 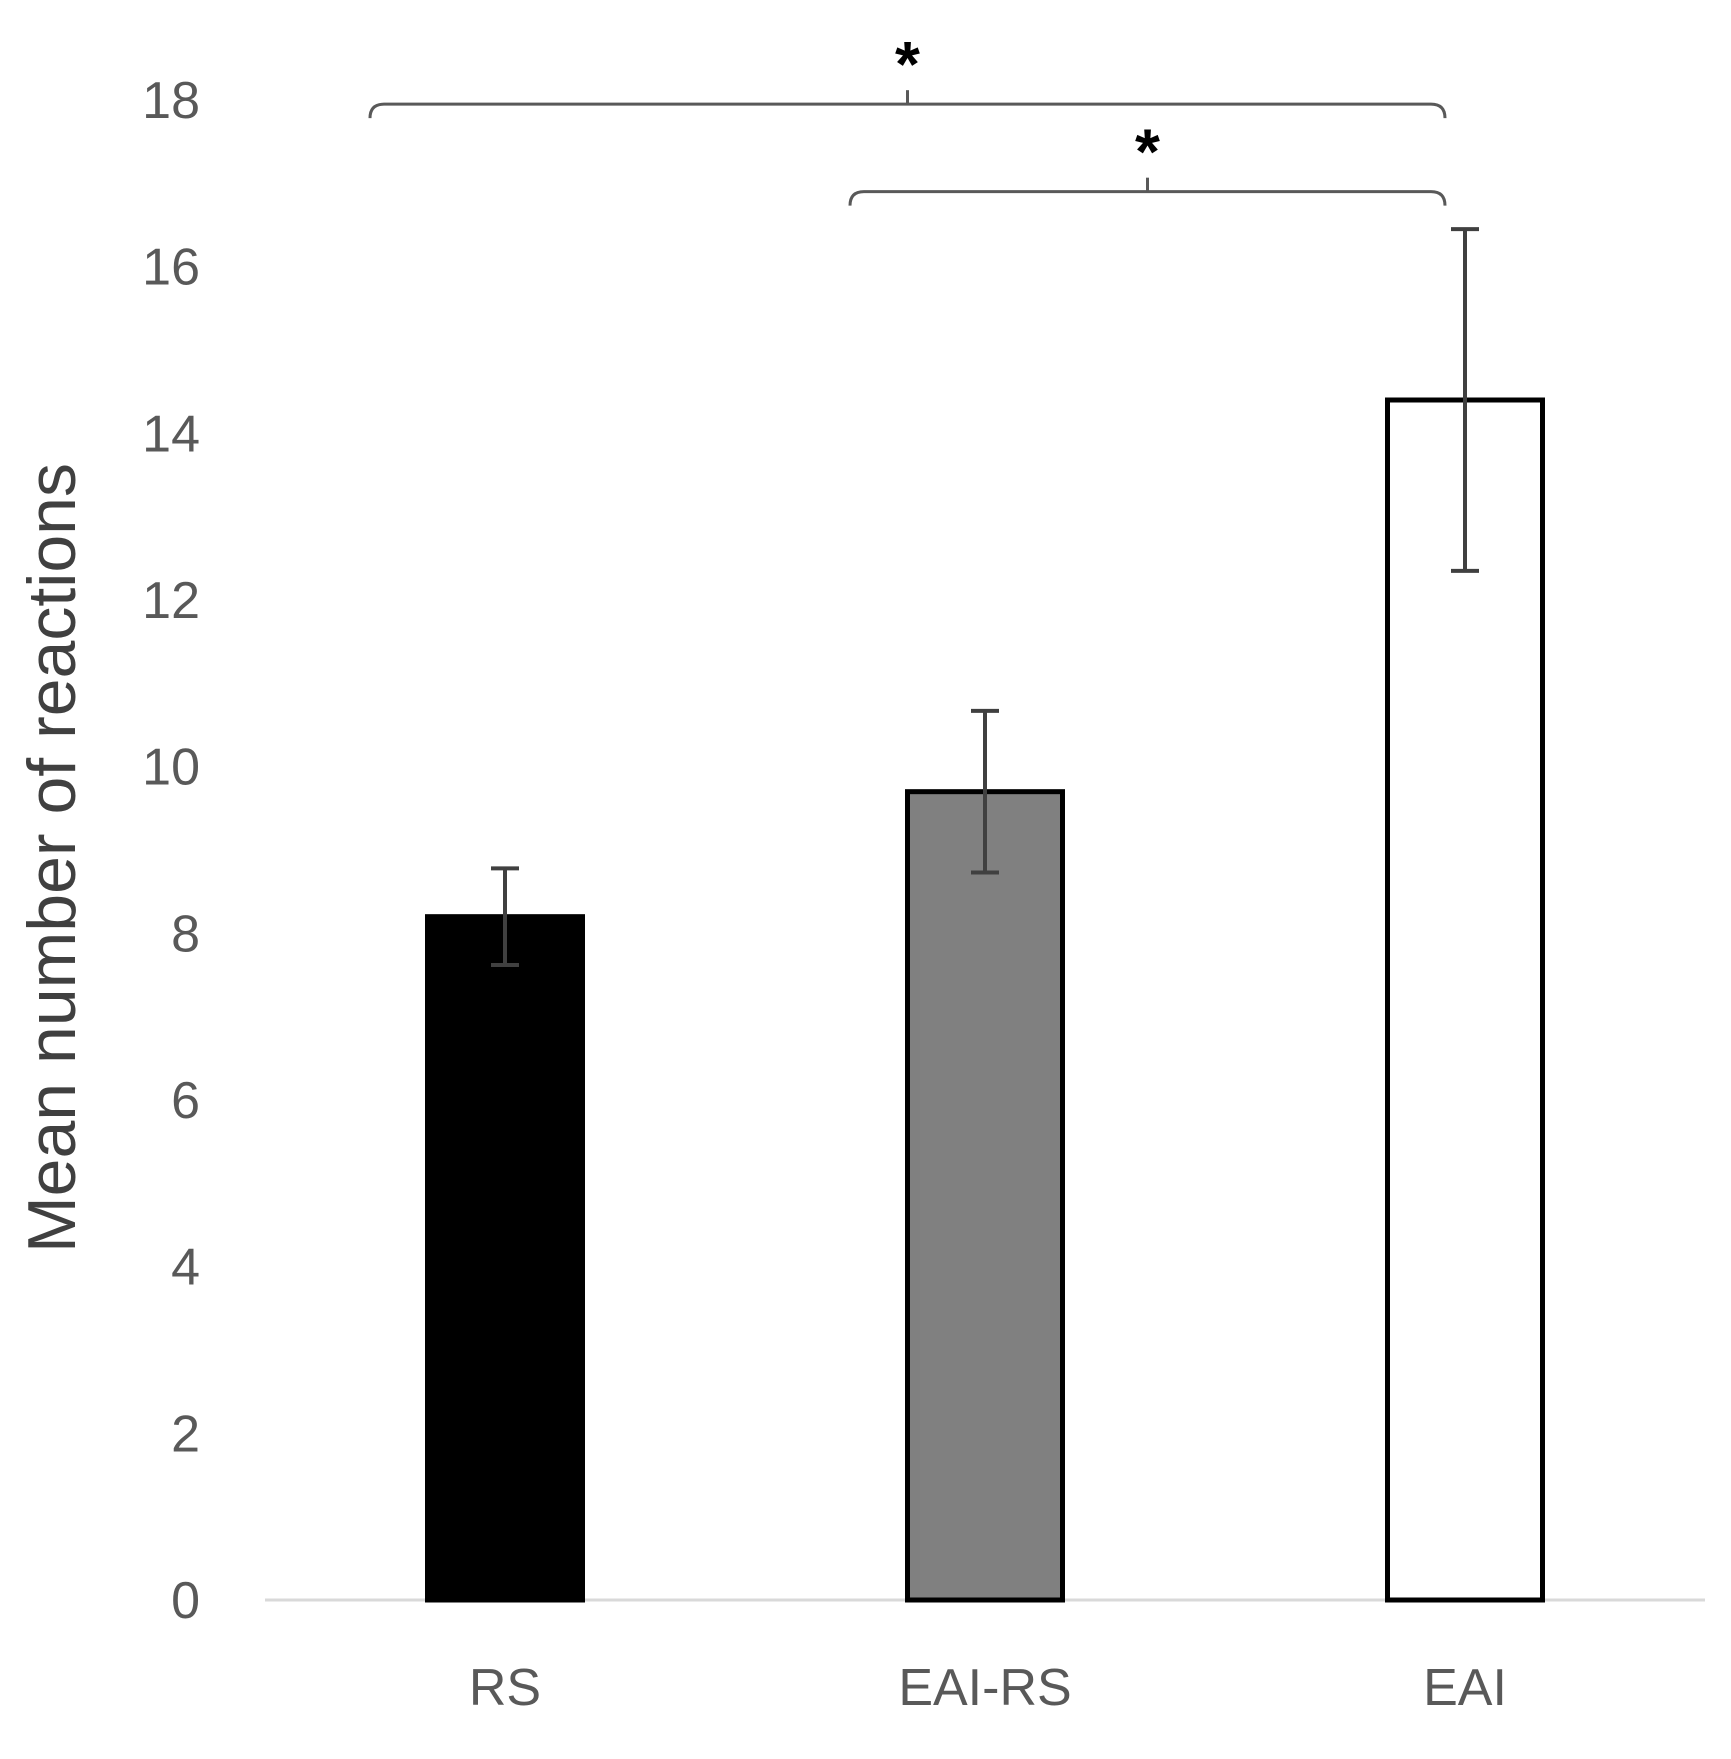 I want to click on y-tick-label: 10, so click(x=171, y=768).